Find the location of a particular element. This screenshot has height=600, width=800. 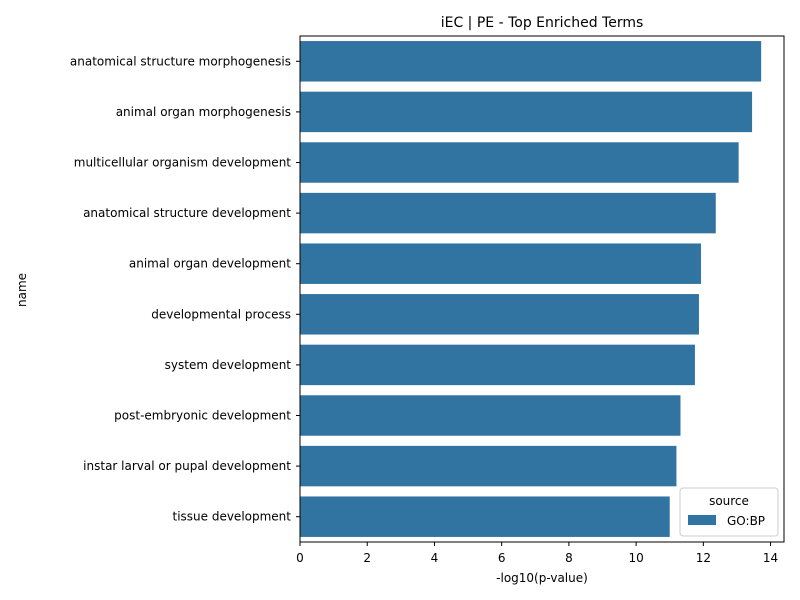

legend: source GO:BP is located at coordinates (729, 512).